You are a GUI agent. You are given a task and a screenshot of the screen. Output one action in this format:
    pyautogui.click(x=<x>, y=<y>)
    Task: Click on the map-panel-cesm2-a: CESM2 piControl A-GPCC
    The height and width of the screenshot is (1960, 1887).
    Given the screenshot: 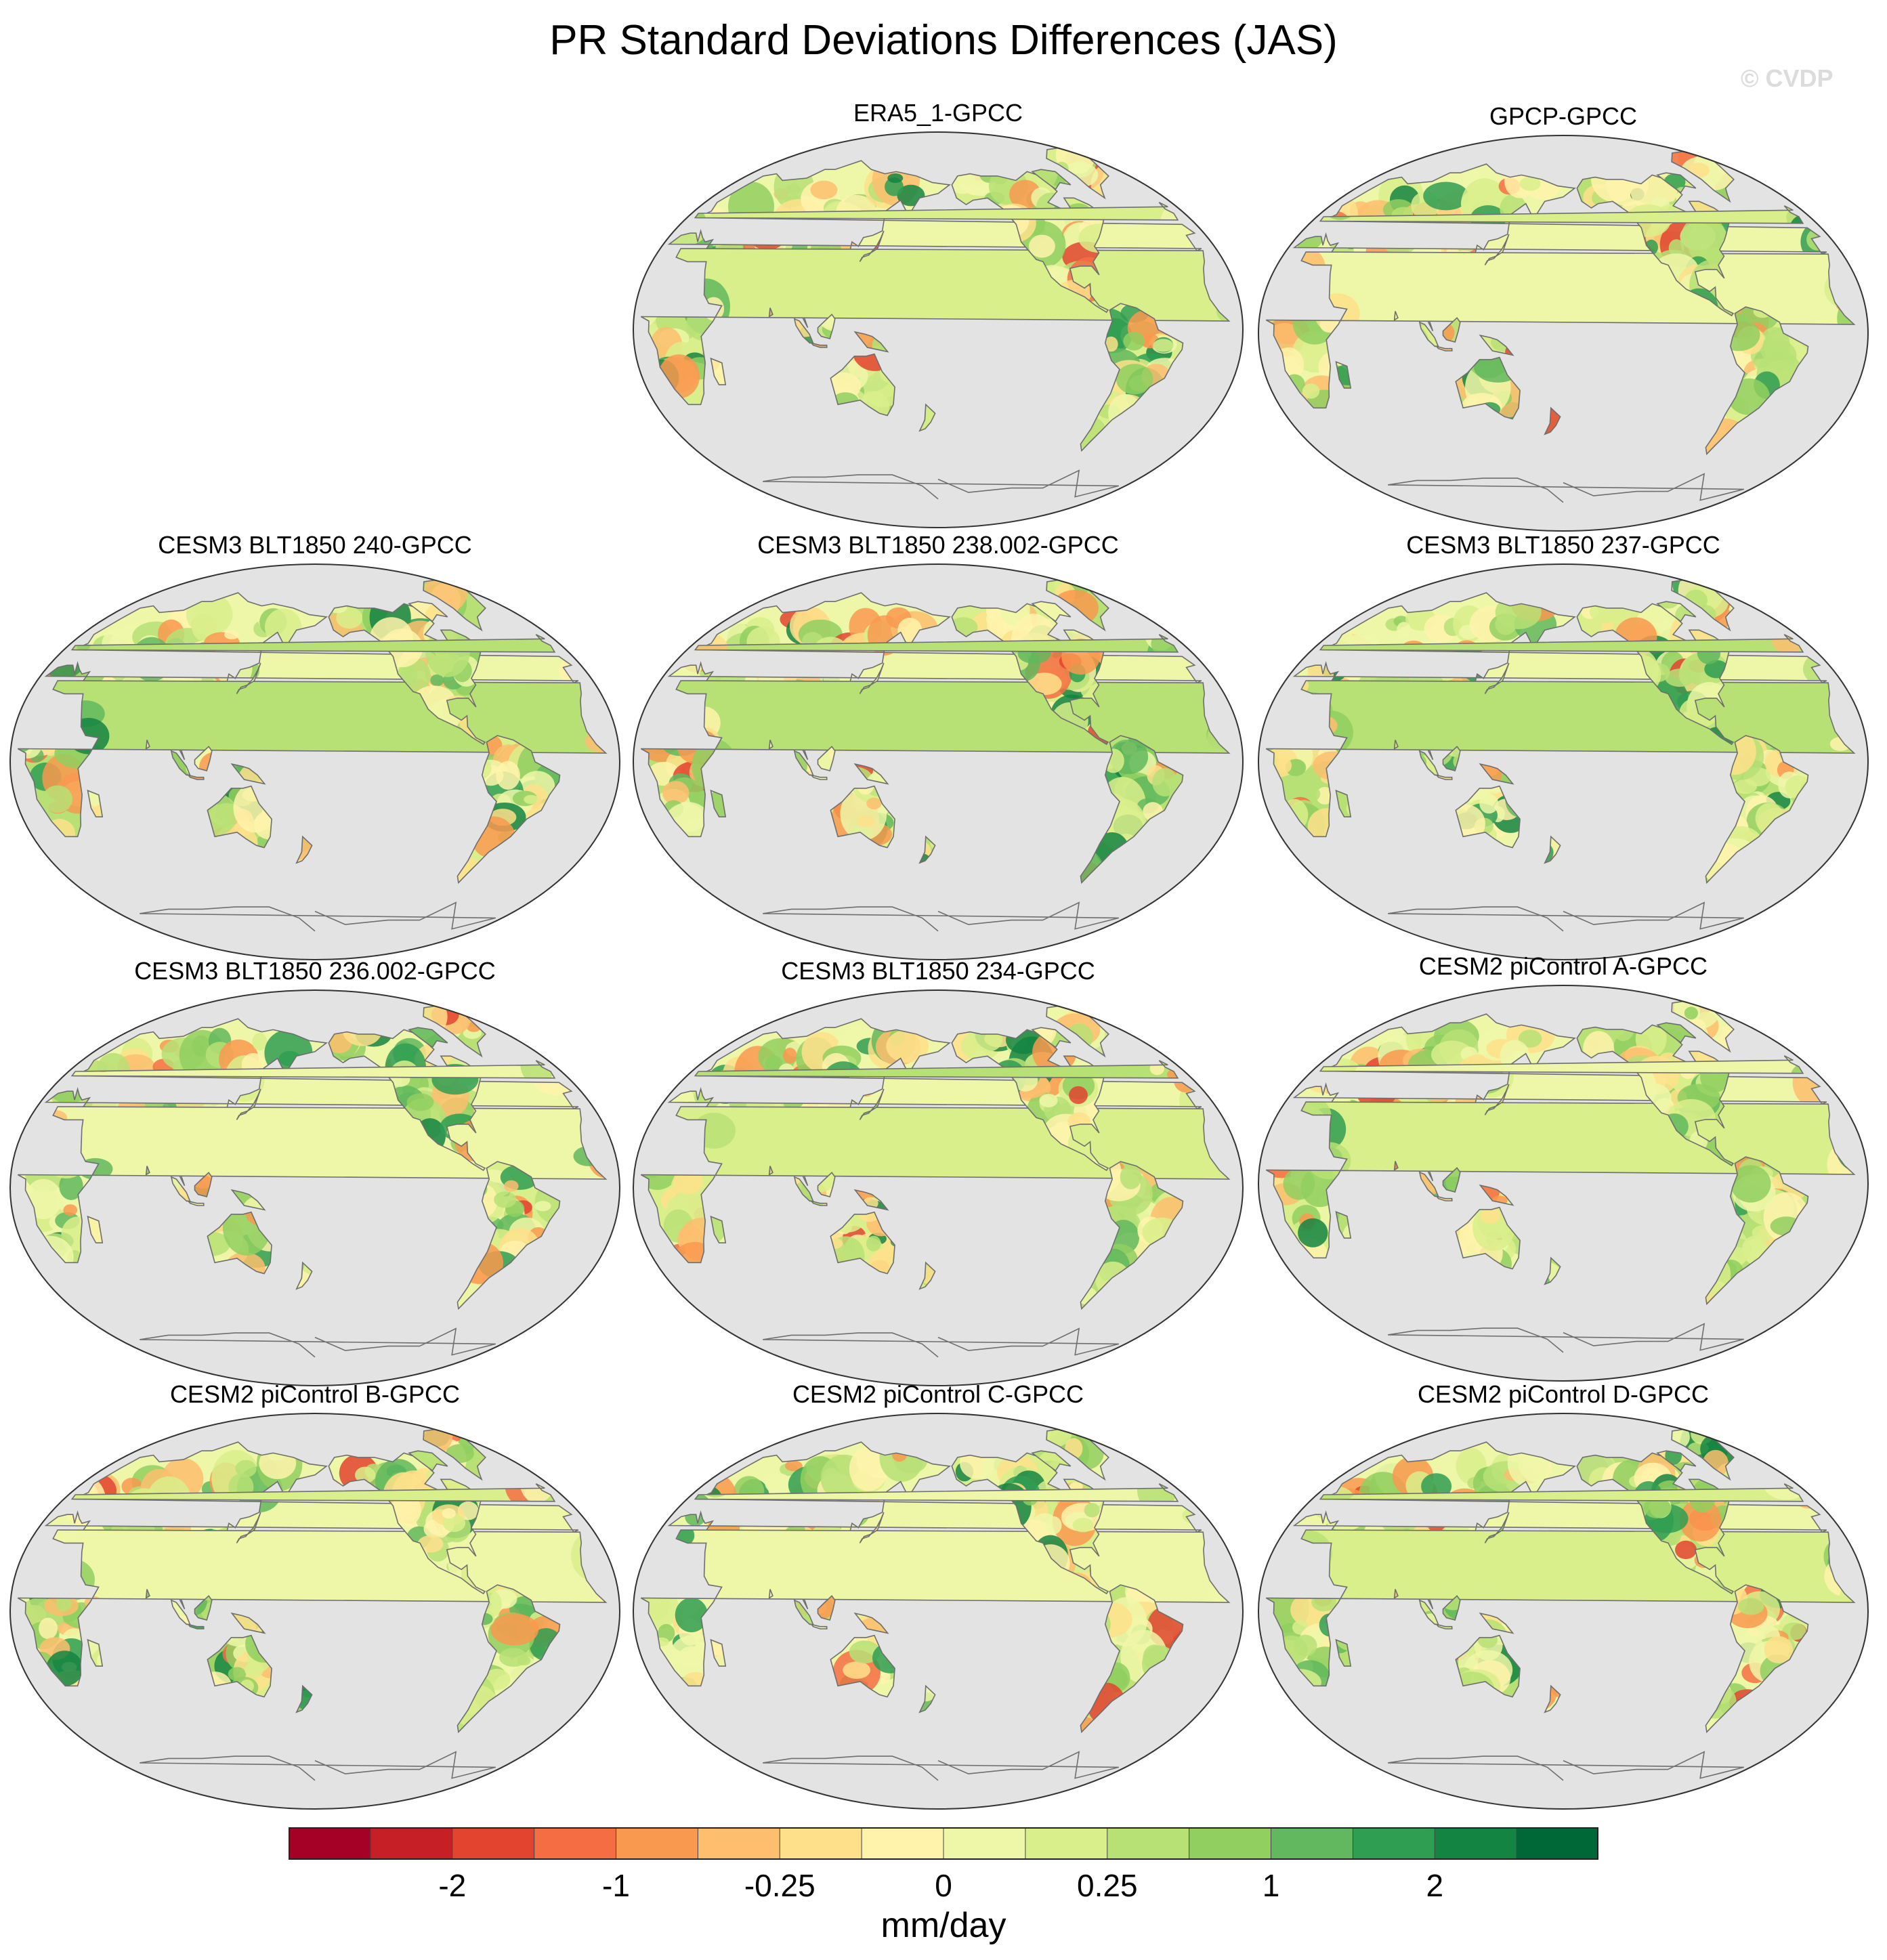 What is the action you would take?
    pyautogui.click(x=1563, y=1168)
    